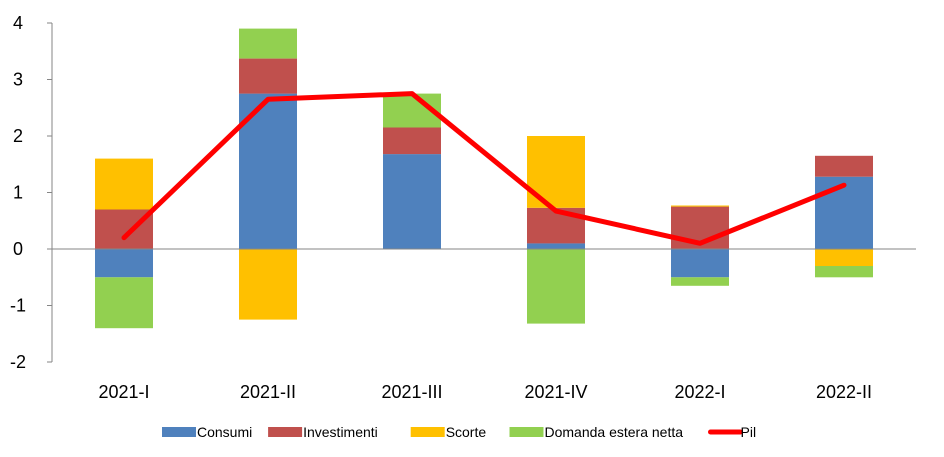 This screenshot has height=457, width=944. I want to click on legend-swatch-domanda-estera-netta, so click(526, 432).